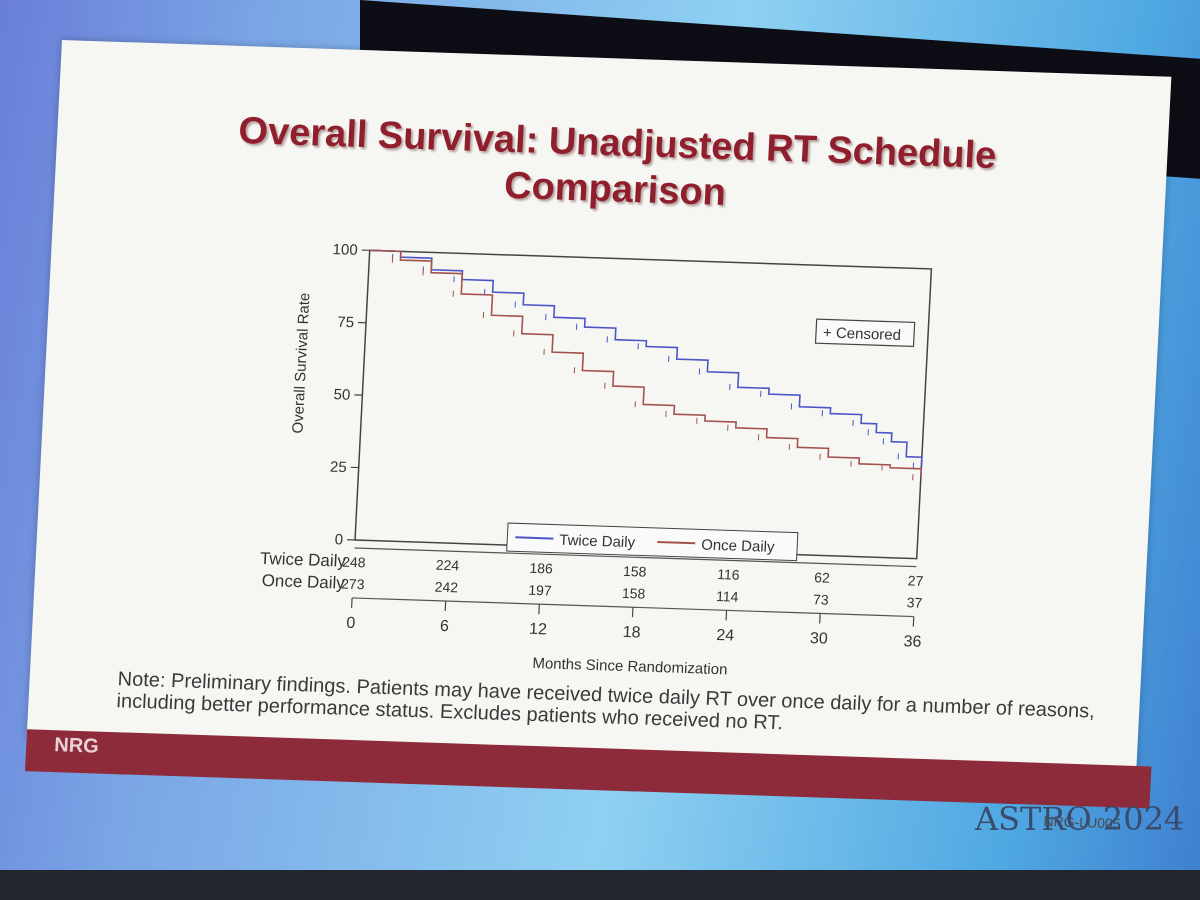 The height and width of the screenshot is (900, 1200). I want to click on conference-year: 2024, so click(1143, 819).